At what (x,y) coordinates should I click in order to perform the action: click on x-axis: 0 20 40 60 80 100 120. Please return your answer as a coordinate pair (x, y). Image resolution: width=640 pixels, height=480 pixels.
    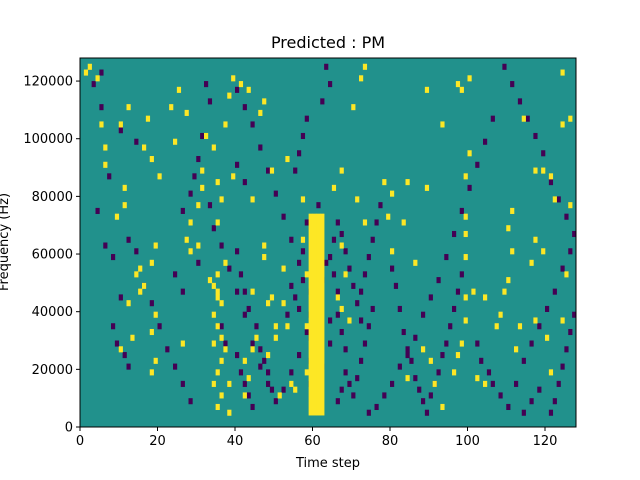
    Looking at the image, I should click on (316, 438).